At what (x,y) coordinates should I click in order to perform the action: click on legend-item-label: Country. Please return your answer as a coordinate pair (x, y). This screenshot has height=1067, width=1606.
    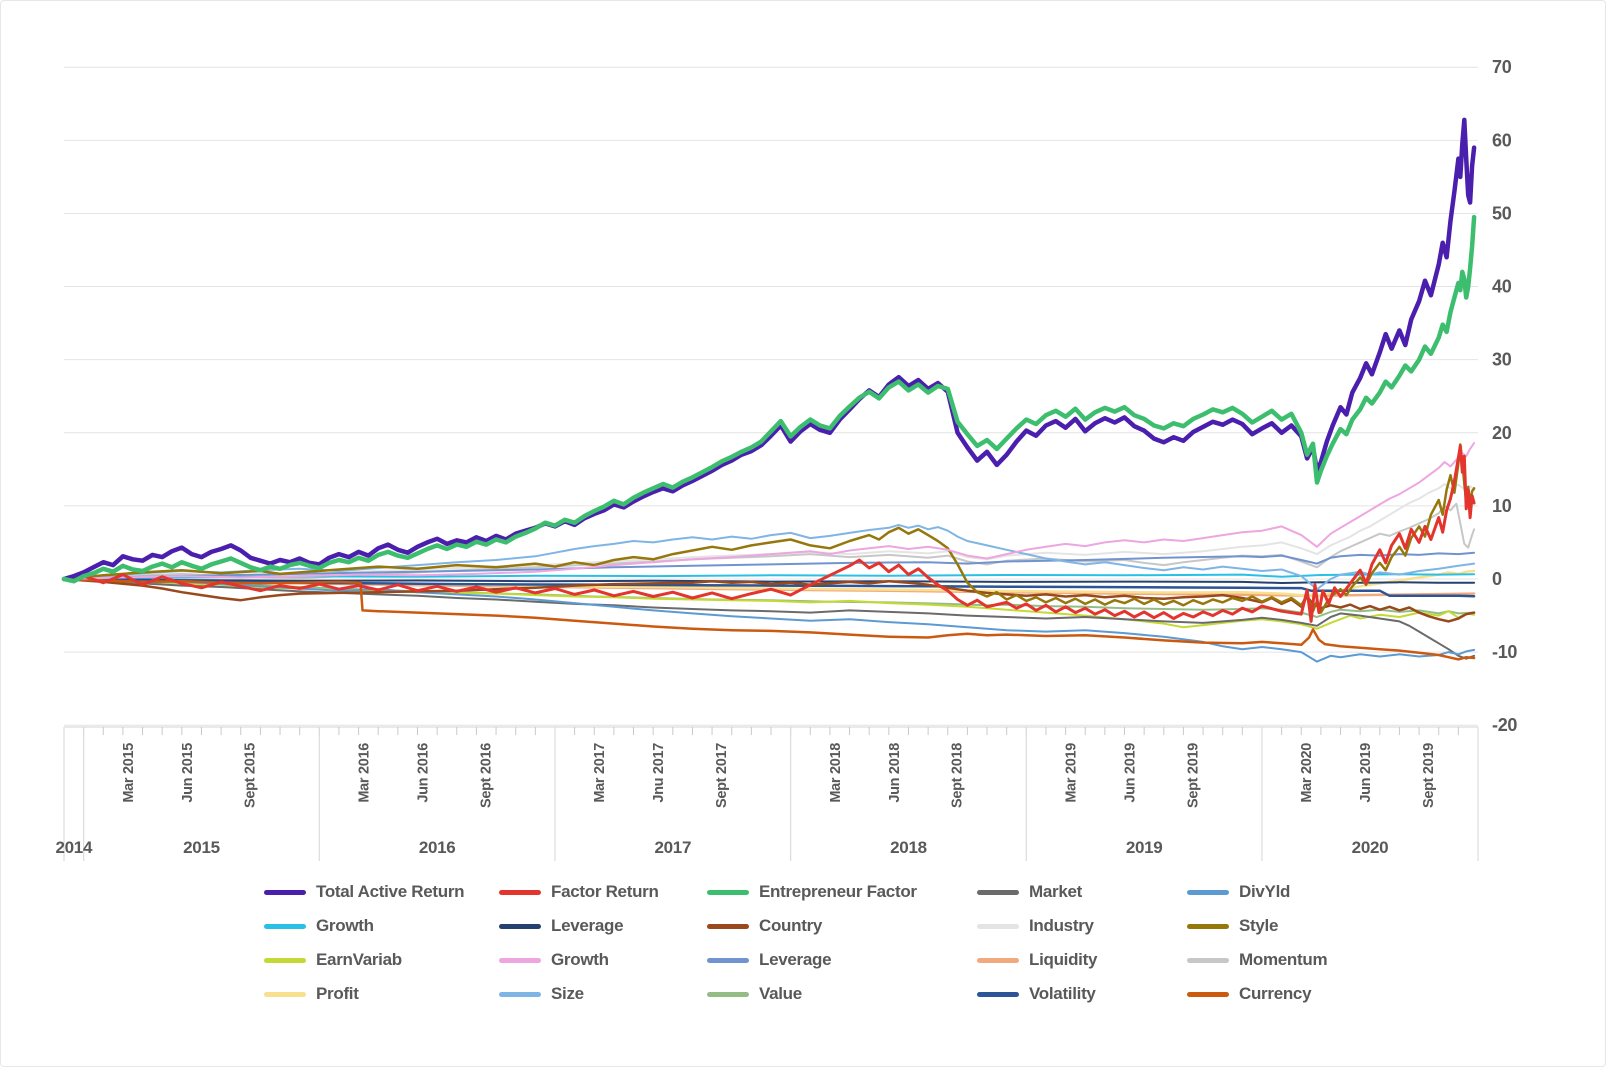
    Looking at the image, I should click on (791, 925).